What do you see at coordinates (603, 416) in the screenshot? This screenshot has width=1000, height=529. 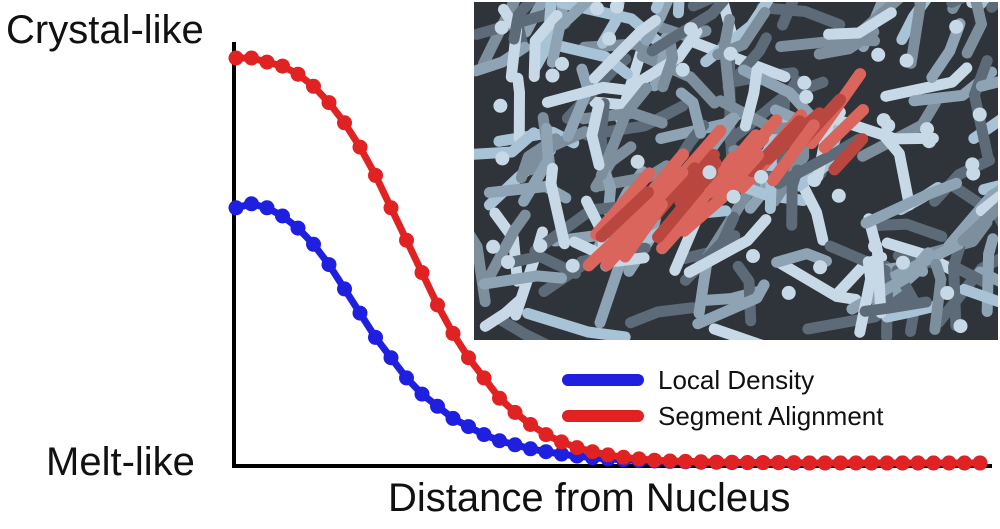 I see `legend-swatch-segment-alignment` at bounding box center [603, 416].